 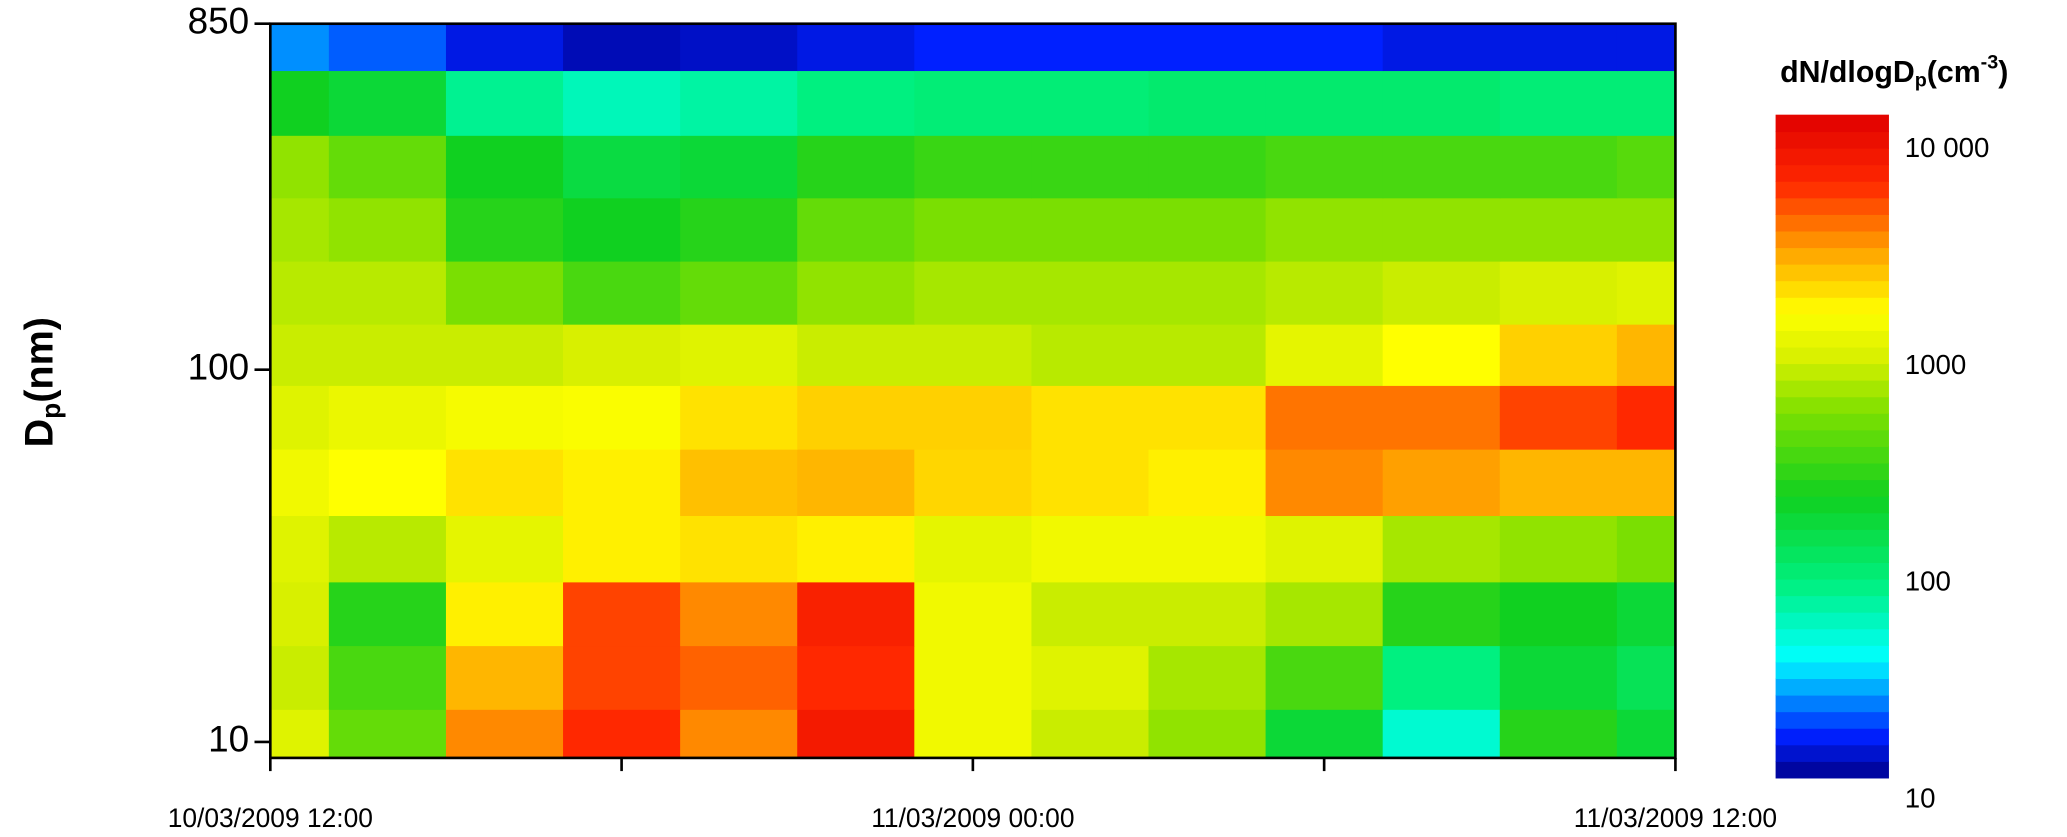 What do you see at coordinates (1921, 81) in the screenshot?
I see `colorbar-label-sub: p` at bounding box center [1921, 81].